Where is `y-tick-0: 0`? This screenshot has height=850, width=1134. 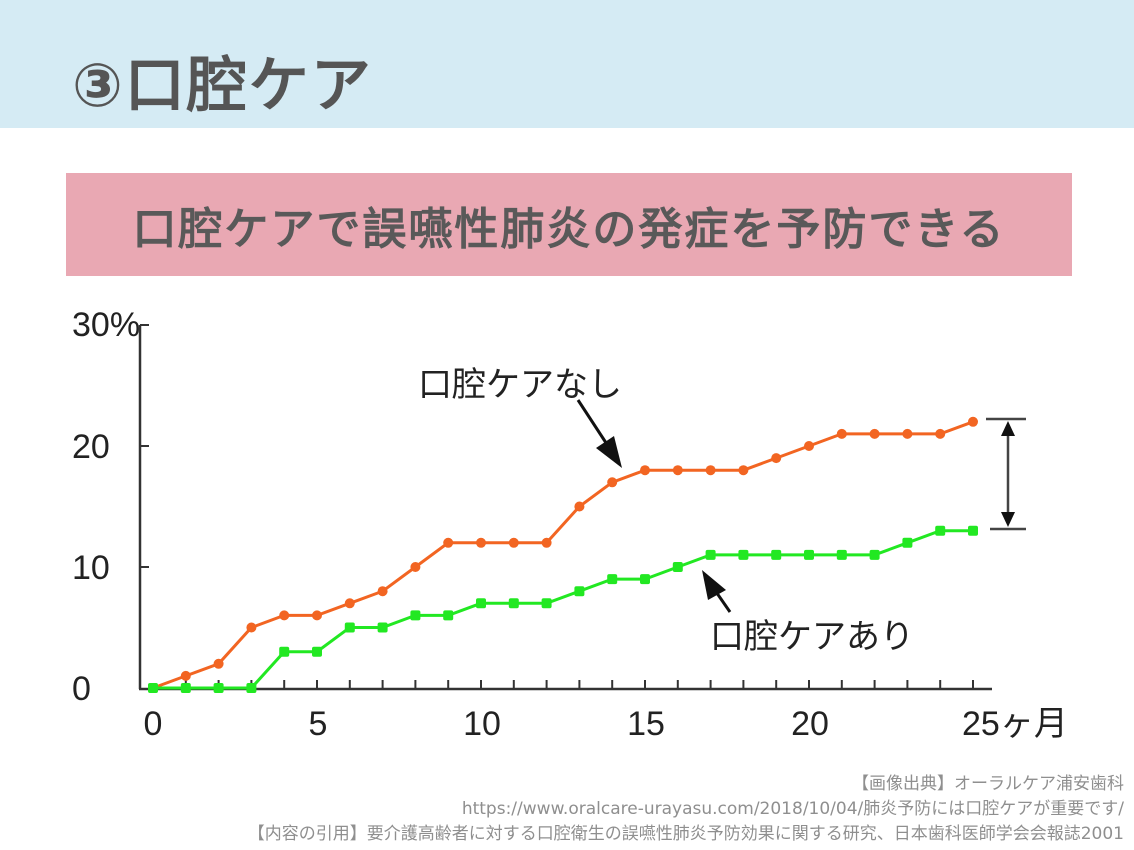
y-tick-0: 0 is located at coordinates (81, 689).